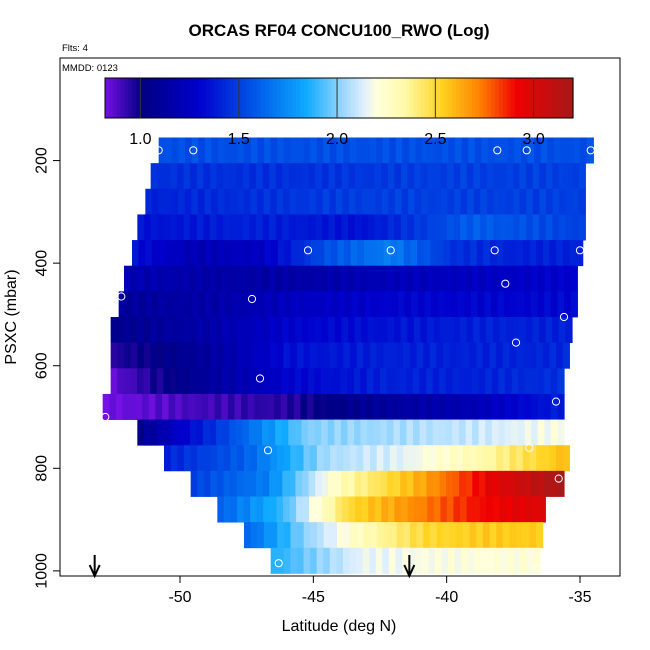  I want to click on colorbar-tick-label: 2.0, so click(337, 139).